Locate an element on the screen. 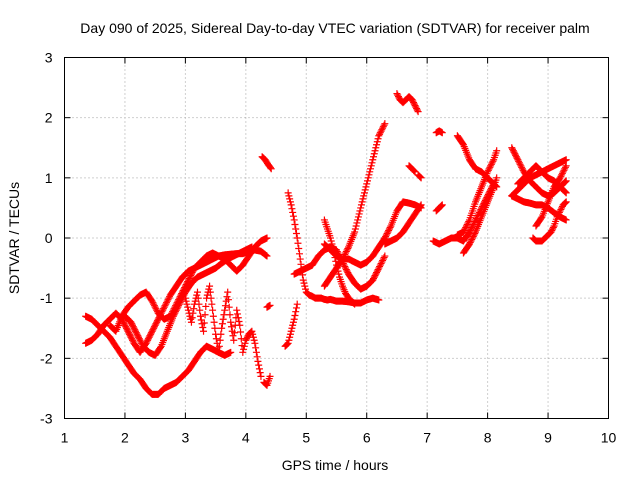 Image resolution: width=640 pixels, height=480 pixels. y-tick-label: -2 is located at coordinates (46, 358).